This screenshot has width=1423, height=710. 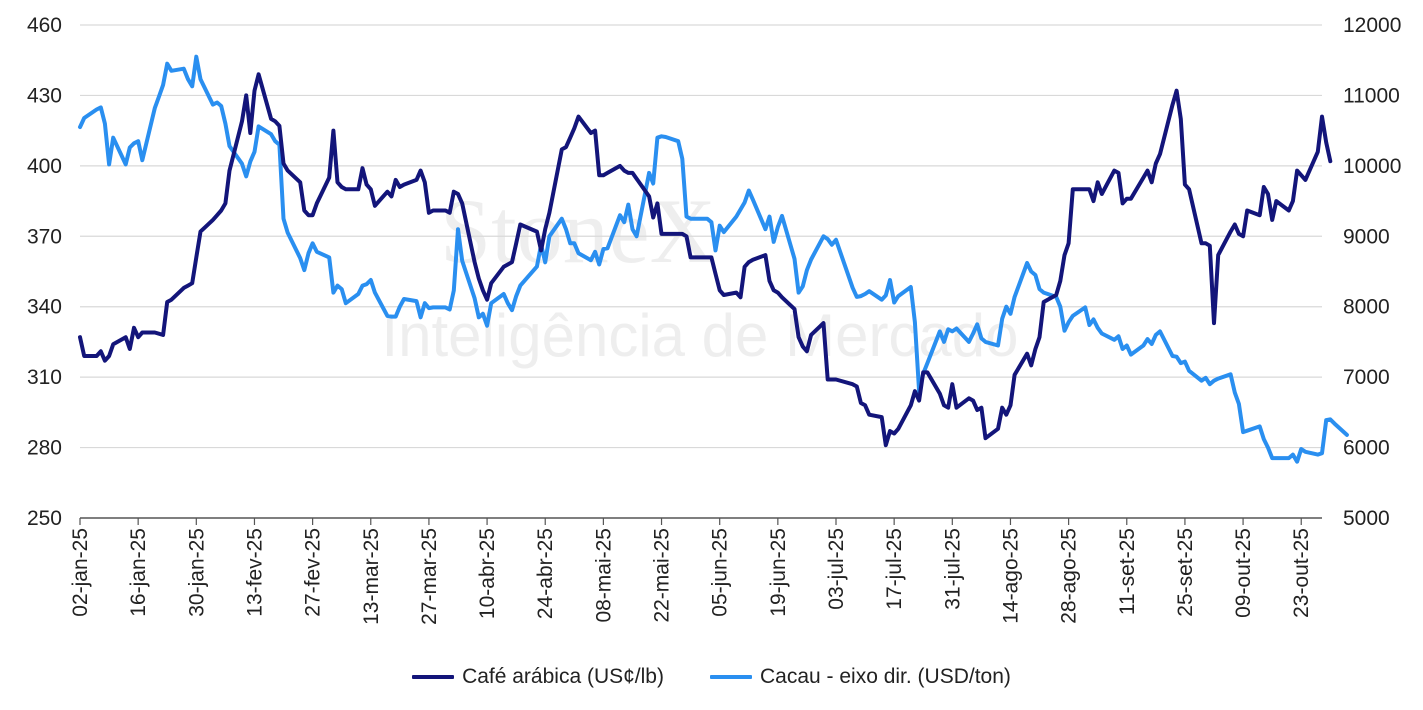 What do you see at coordinates (44, 518) in the screenshot?
I see `y-left-tick-label: 250` at bounding box center [44, 518].